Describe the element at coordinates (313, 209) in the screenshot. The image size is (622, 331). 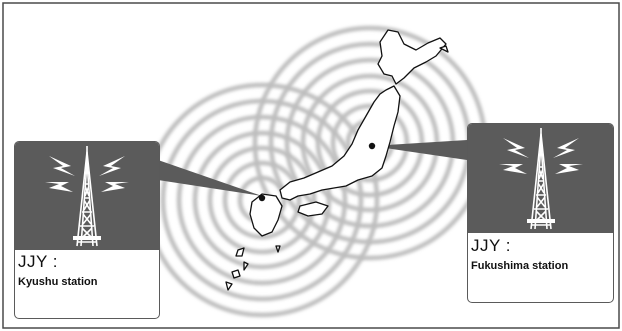
I see `shikoku-island` at that location.